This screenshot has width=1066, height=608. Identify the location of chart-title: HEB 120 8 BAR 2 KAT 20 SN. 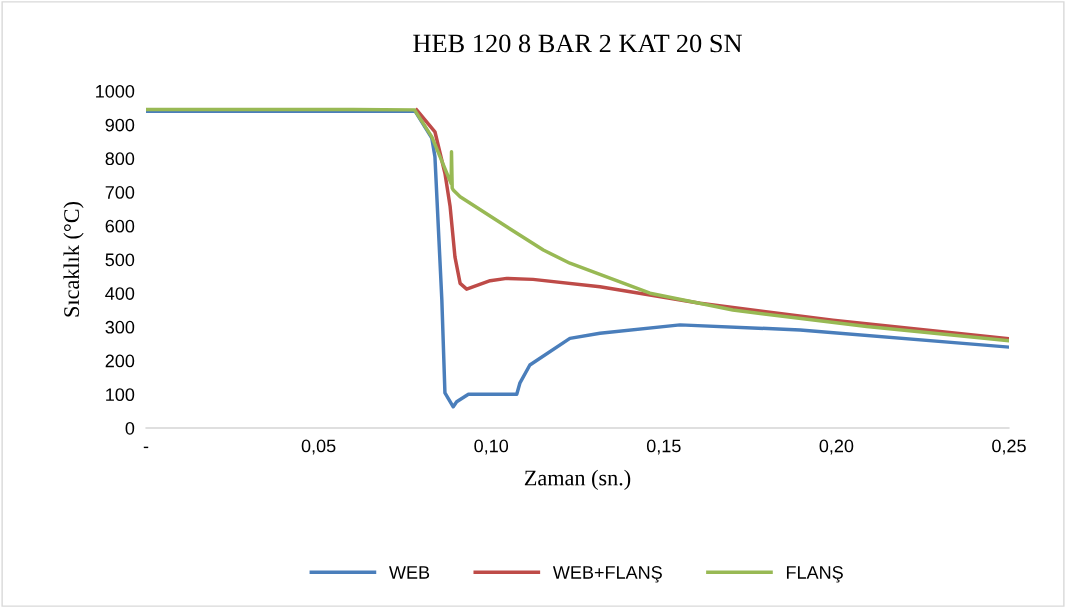
(577, 43).